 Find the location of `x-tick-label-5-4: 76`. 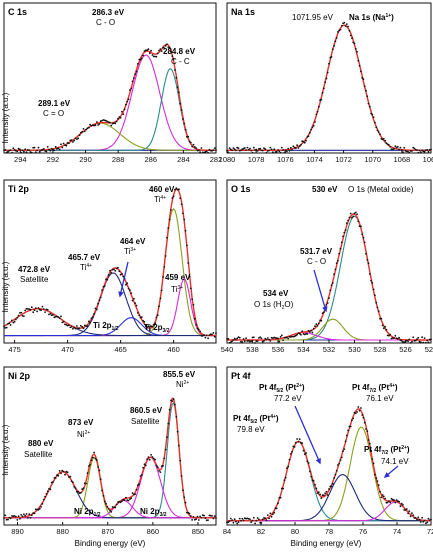

x-tick-label-5-4: 76 is located at coordinates (363, 531).